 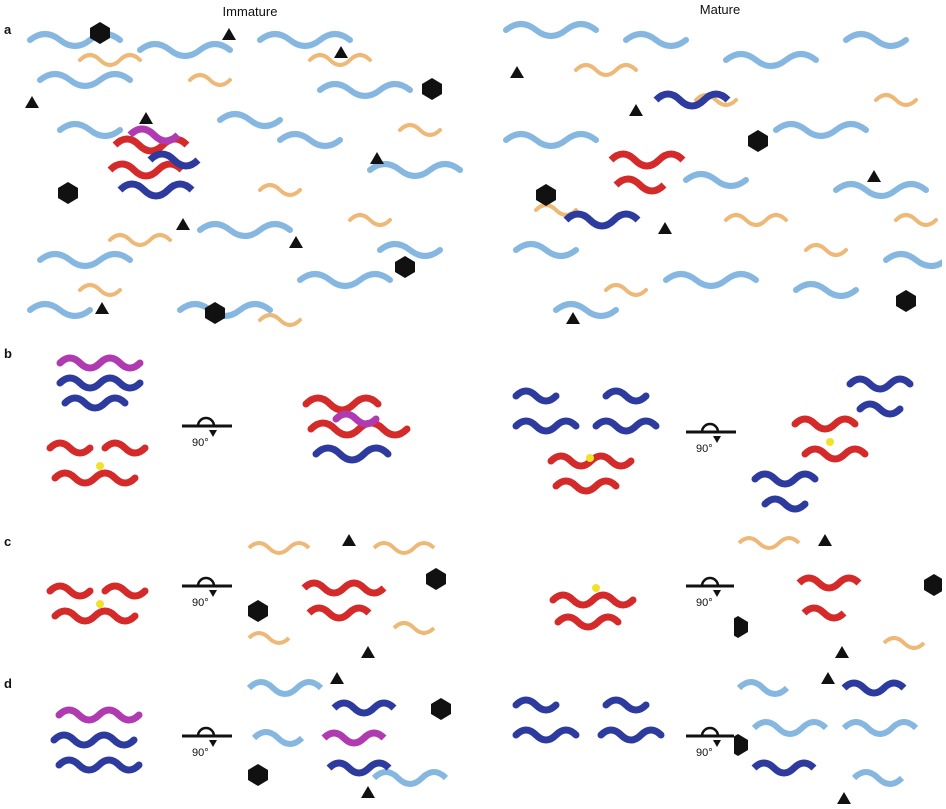 I want to click on immature-dimer-top-view, so click(x=356, y=429).